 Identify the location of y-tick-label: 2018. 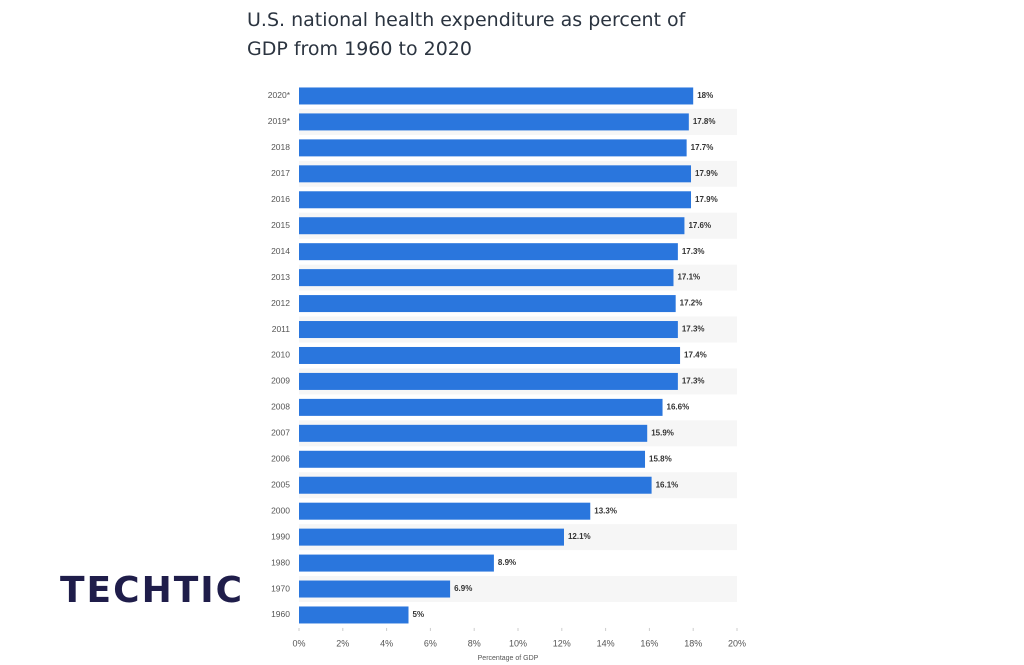
(280, 147).